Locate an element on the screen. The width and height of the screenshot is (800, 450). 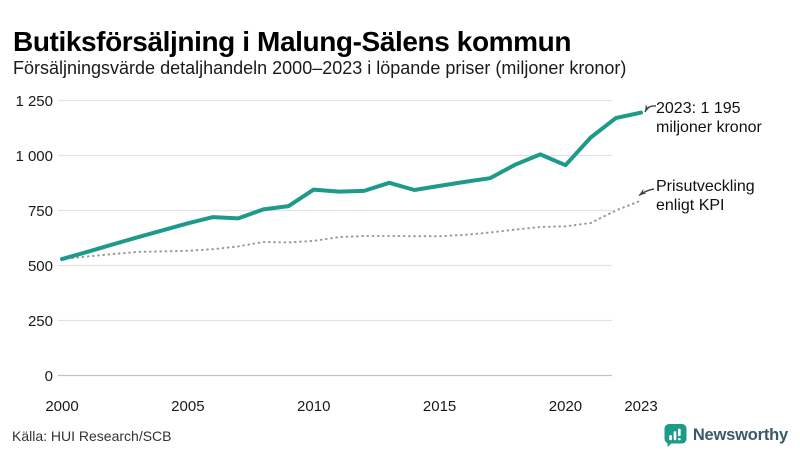
newsworthy-logo-icon is located at coordinates (675, 435).